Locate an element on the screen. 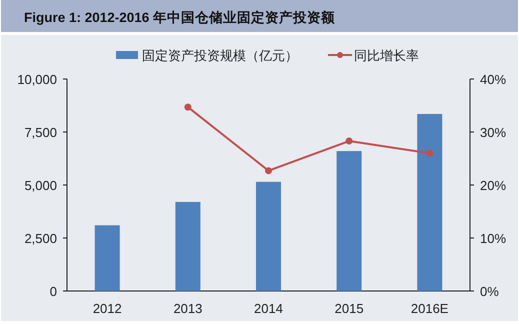 This screenshot has width=519, height=324. y-tick-label: 5,000 is located at coordinates (40, 185).